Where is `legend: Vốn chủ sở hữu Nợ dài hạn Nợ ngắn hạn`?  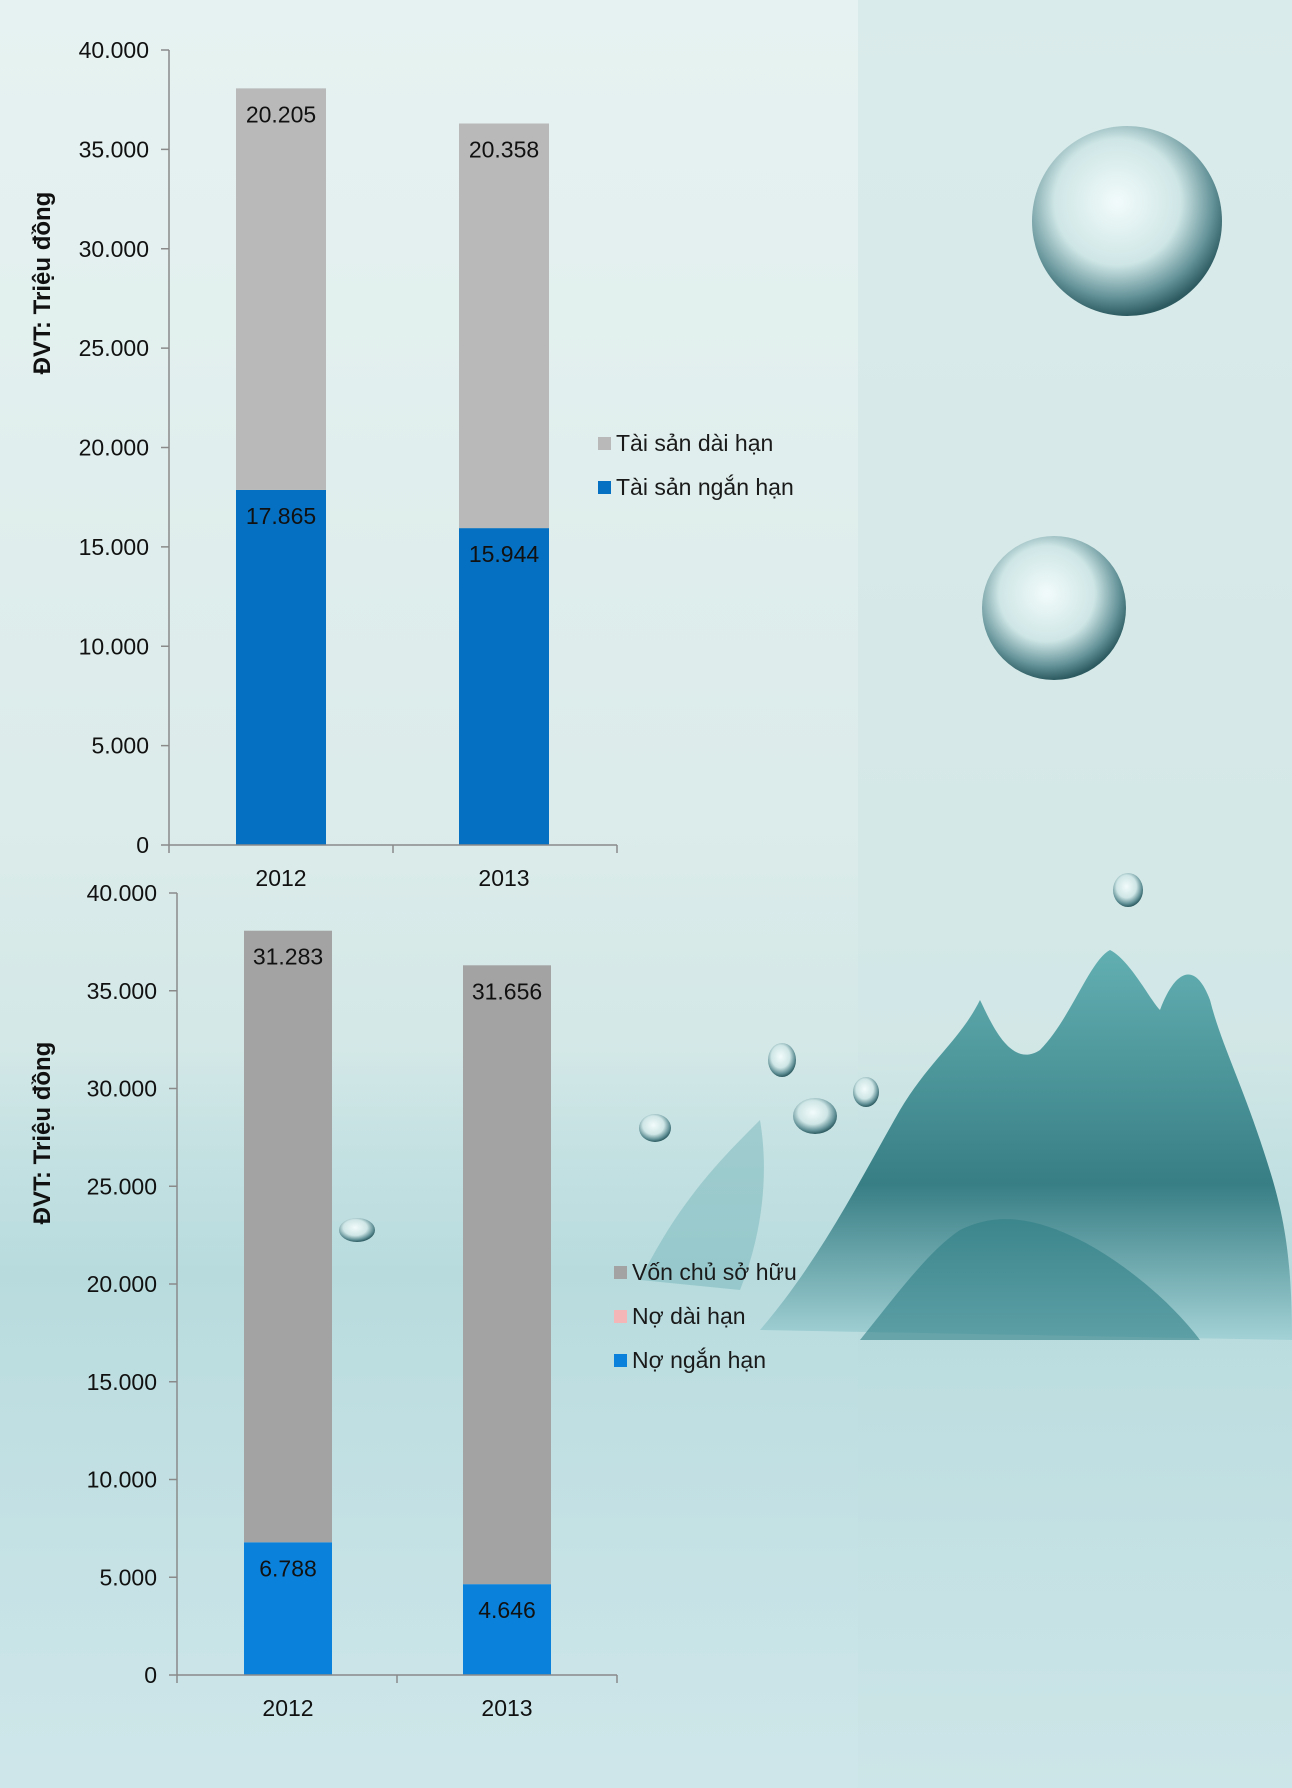 legend: Vốn chủ sở hữu Nợ dài hạn Nợ ngắn hạn is located at coordinates (705, 1316).